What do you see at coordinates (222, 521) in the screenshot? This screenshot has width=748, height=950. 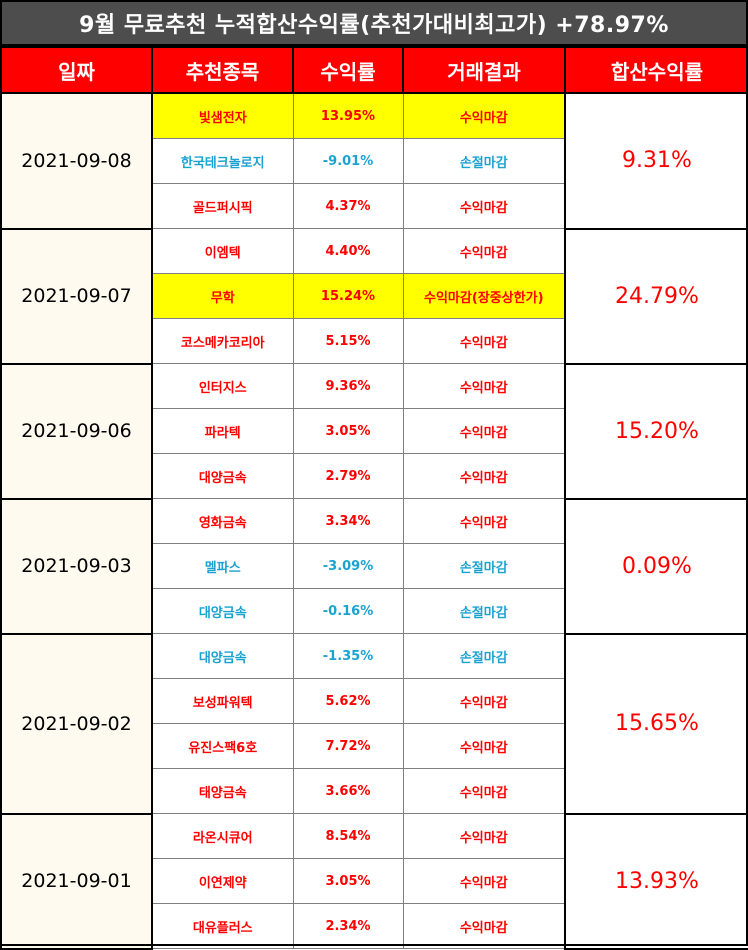 I see `stock-name-cell: 영화금속` at bounding box center [222, 521].